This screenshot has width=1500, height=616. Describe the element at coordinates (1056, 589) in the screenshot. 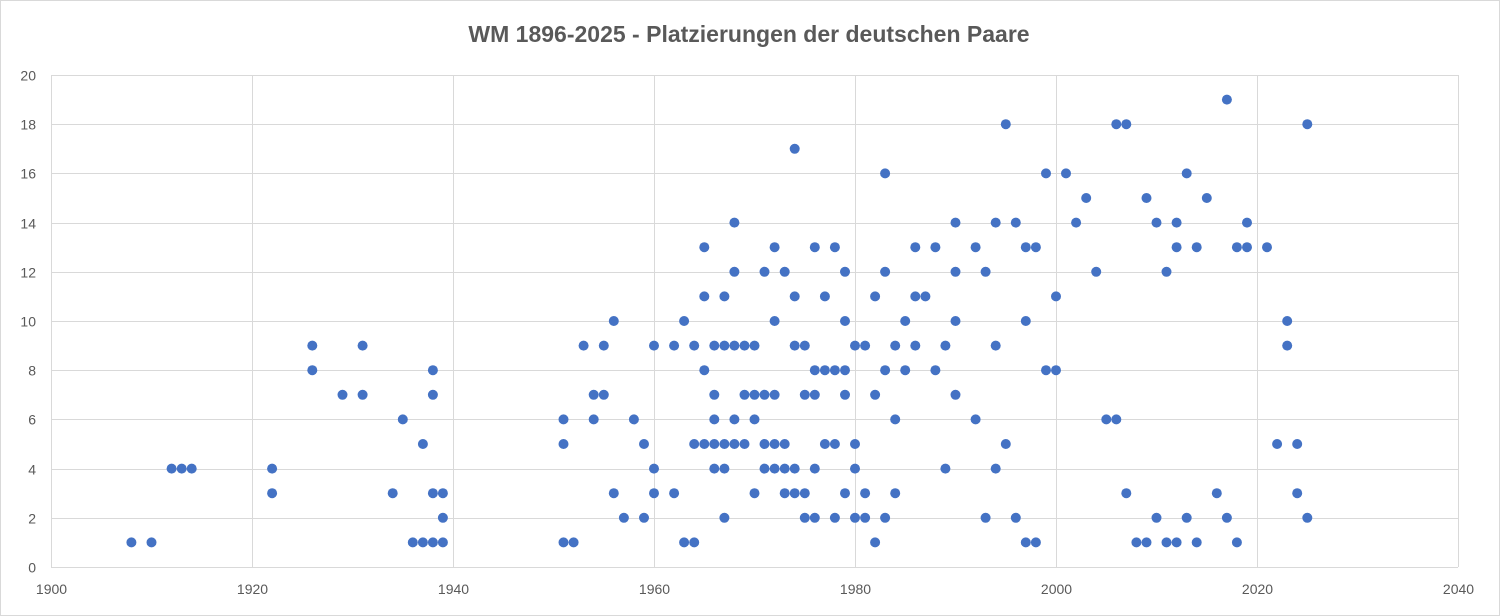

I see `x-tick-label: 2000` at that location.